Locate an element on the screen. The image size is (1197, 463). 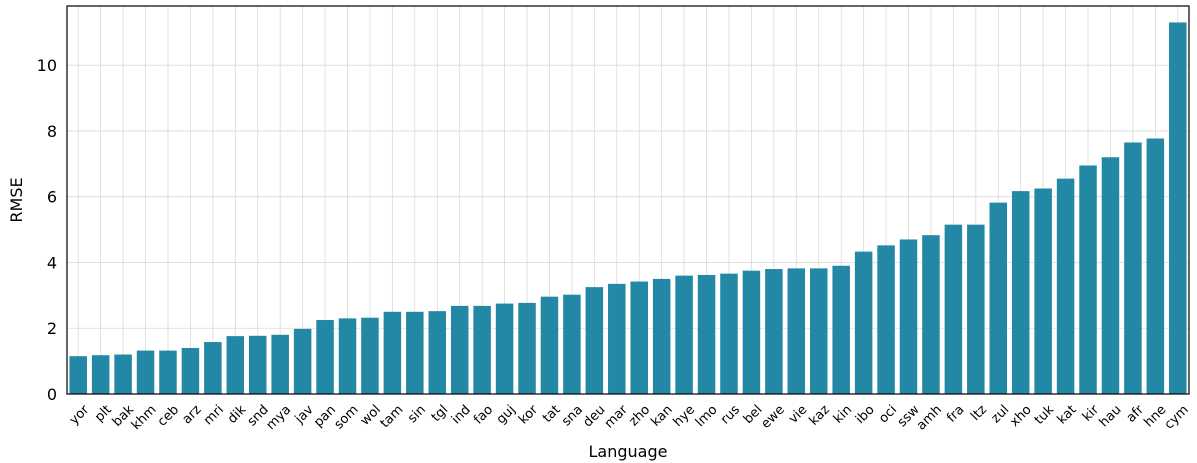
x-tick-label: zho is located at coordinates (639, 415).